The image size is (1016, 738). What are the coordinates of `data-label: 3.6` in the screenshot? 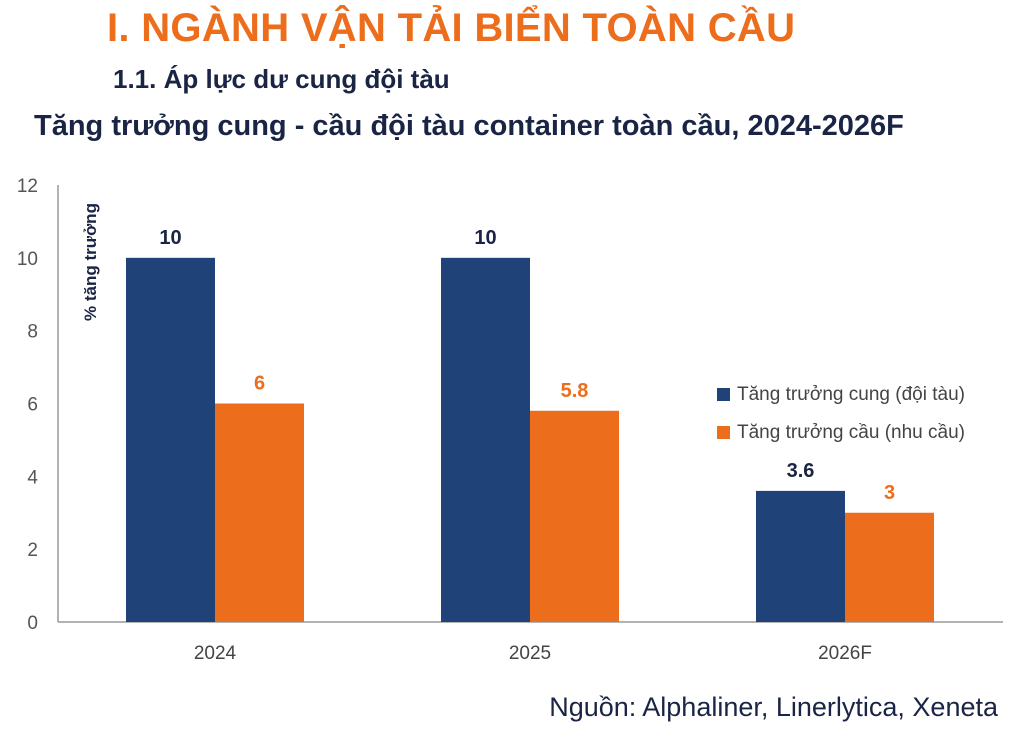 It's located at (801, 471).